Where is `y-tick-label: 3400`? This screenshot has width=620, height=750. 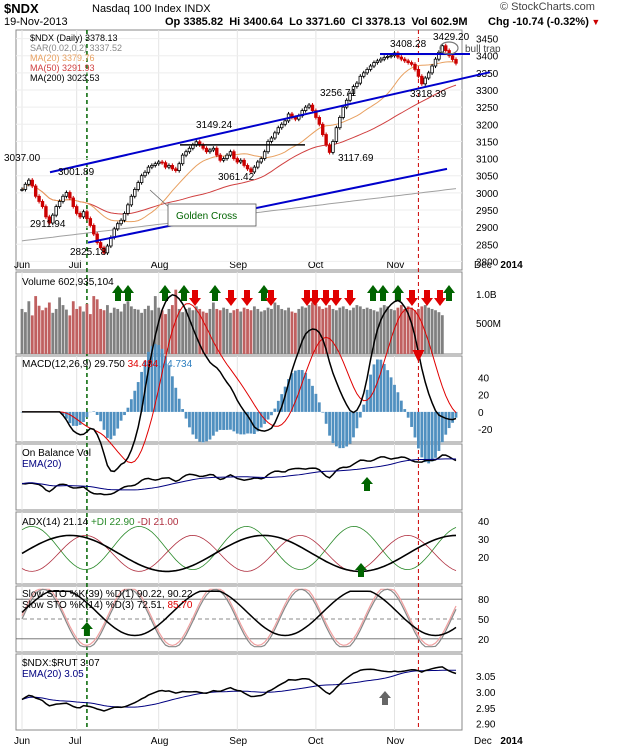 y-tick-label: 3400 is located at coordinates (487, 57).